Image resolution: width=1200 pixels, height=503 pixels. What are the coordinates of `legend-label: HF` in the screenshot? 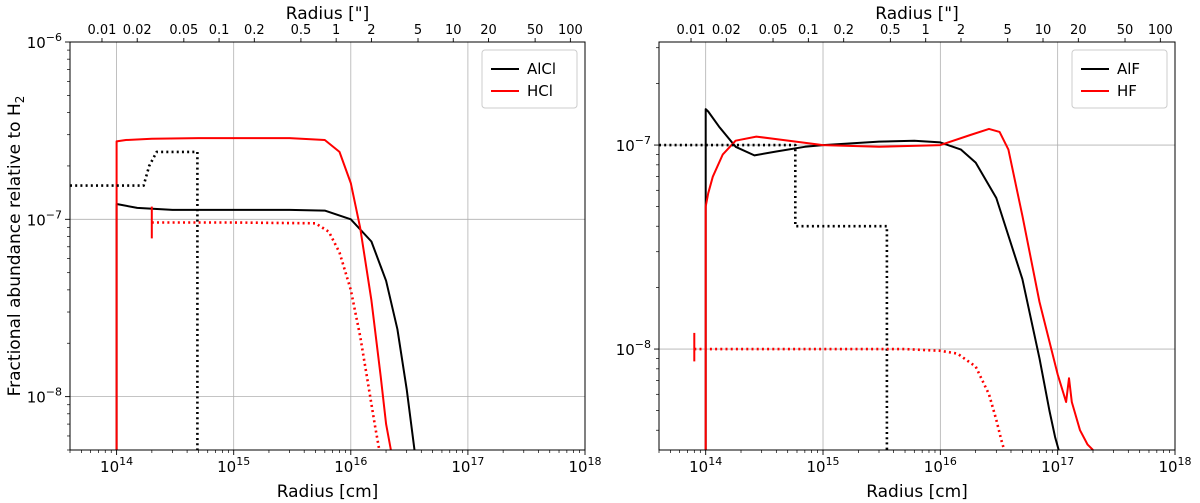 It's located at (1127, 91).